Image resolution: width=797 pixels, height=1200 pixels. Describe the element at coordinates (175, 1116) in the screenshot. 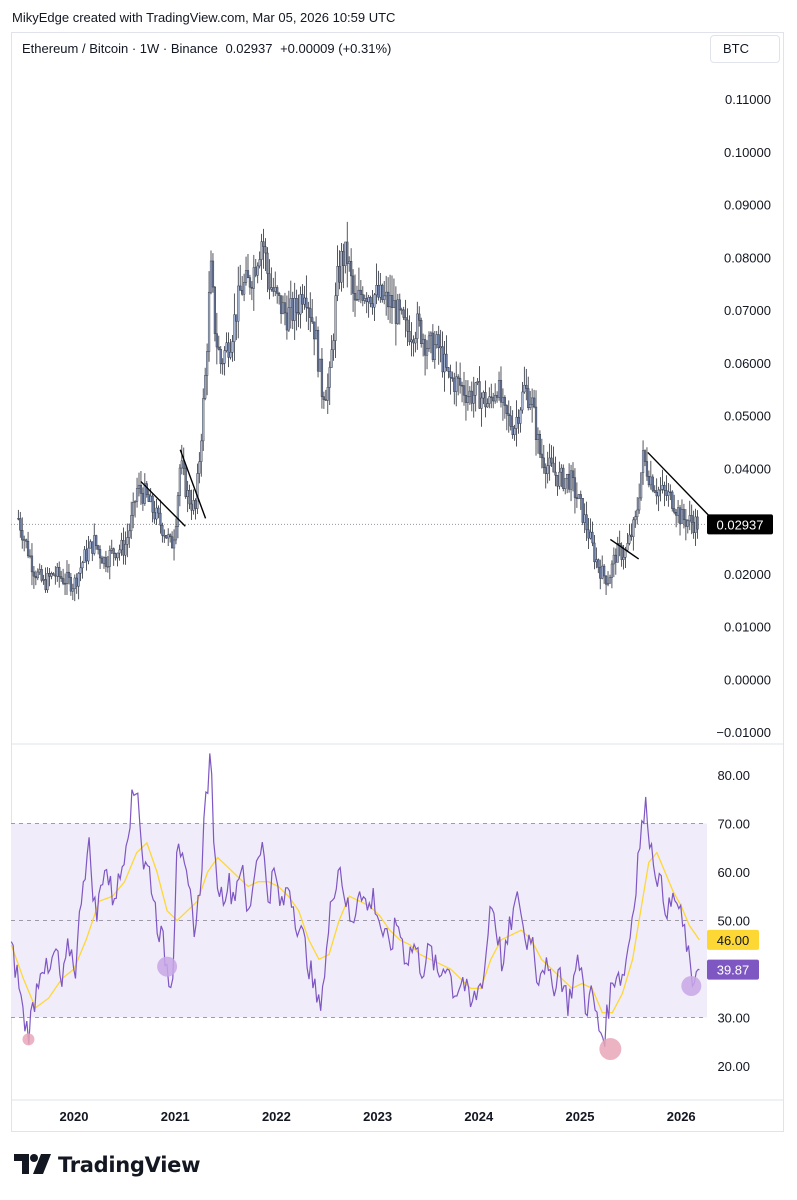

I see `time-axis-tick: 2021` at that location.